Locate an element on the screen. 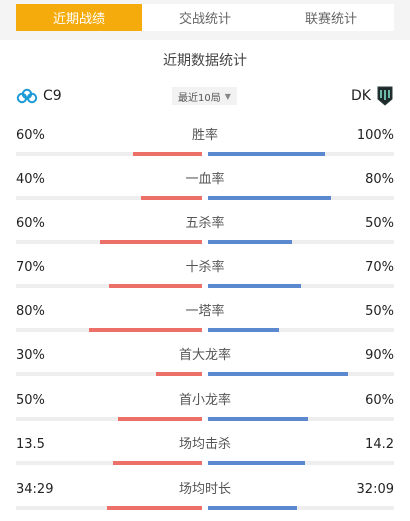  tab-recent-record: 近期战绩 is located at coordinates (79, 17).